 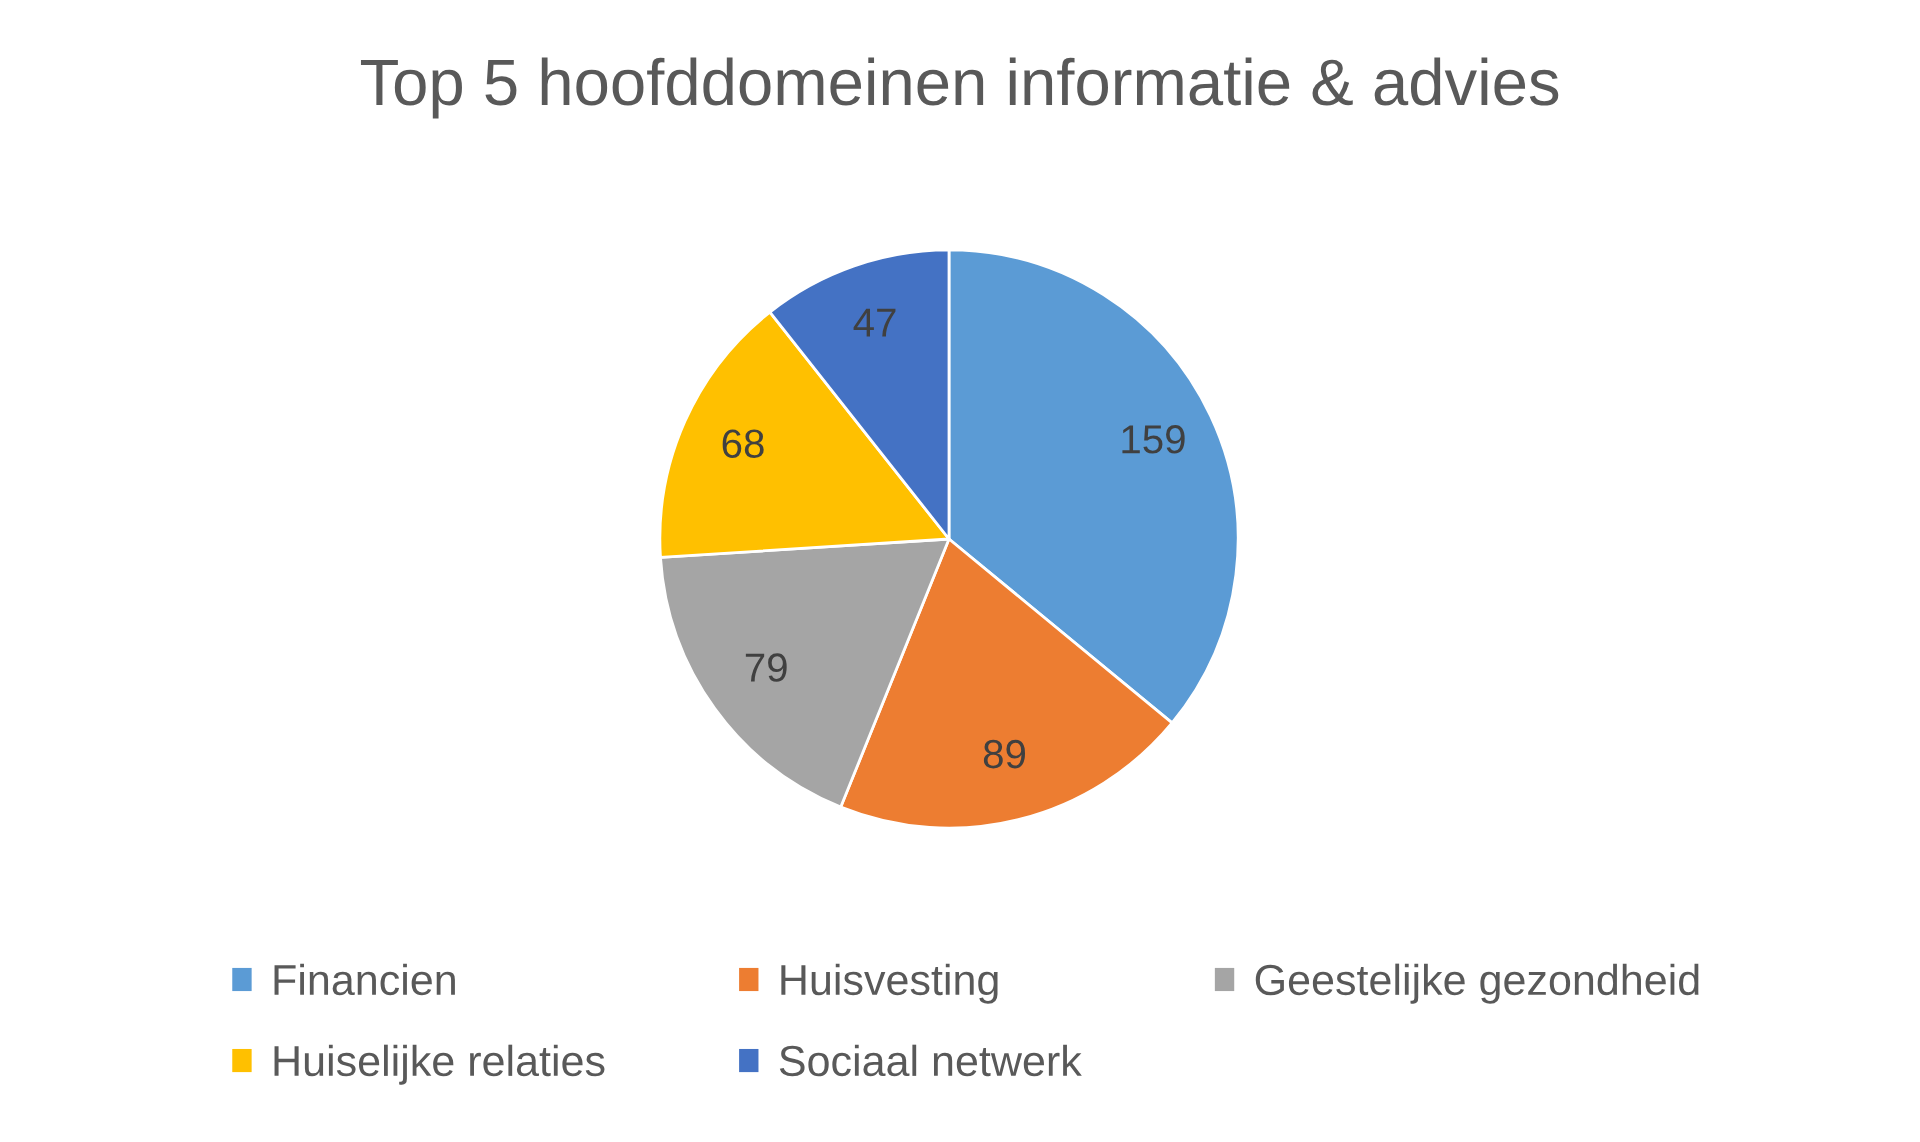 I want to click on data-label: 79, so click(x=766, y=667).